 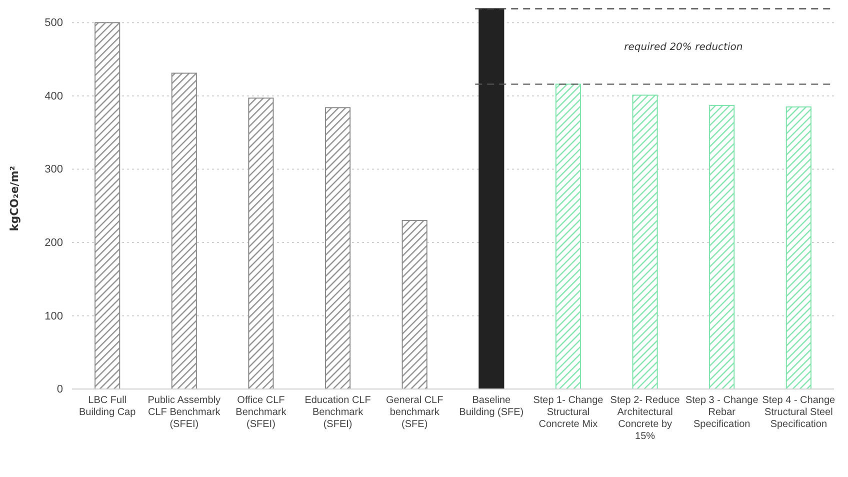 What do you see at coordinates (337, 412) in the screenshot?
I see `x-tick-label: Education CLF Benchmark (SFEI)` at bounding box center [337, 412].